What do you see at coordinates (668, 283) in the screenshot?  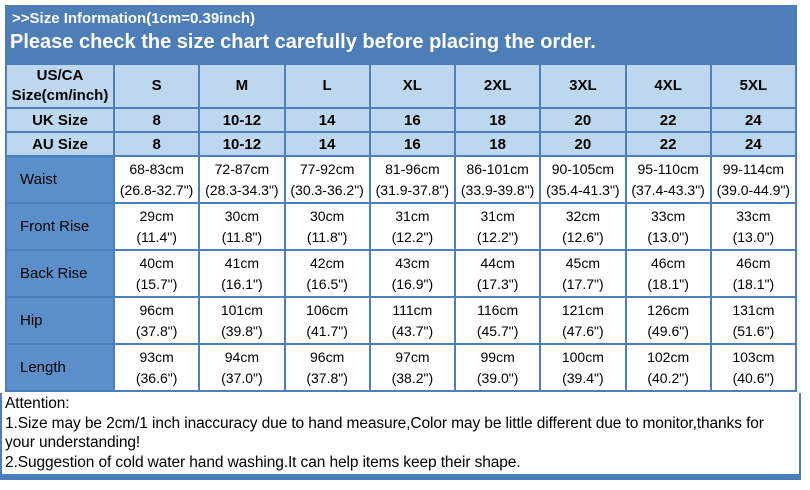 I see `measurement-inch: (18.1")` at bounding box center [668, 283].